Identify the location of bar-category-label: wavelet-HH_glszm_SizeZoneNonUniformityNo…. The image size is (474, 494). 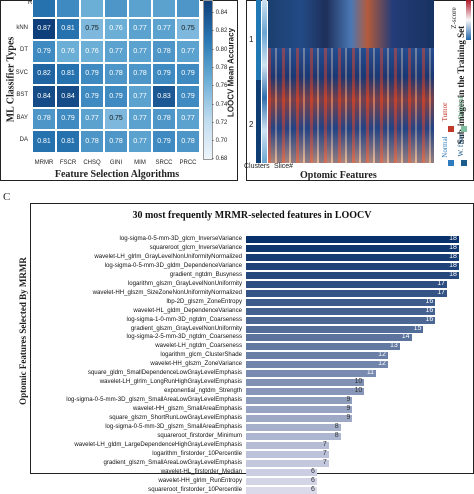
(167, 292).